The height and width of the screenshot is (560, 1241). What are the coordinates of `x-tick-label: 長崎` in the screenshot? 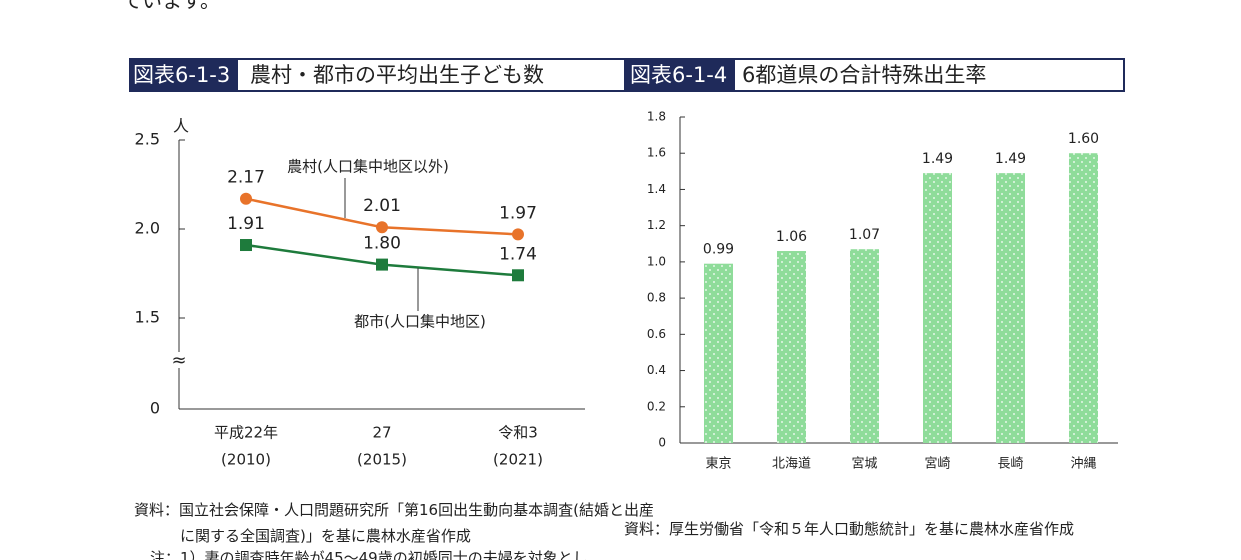 It's located at (1010, 464).